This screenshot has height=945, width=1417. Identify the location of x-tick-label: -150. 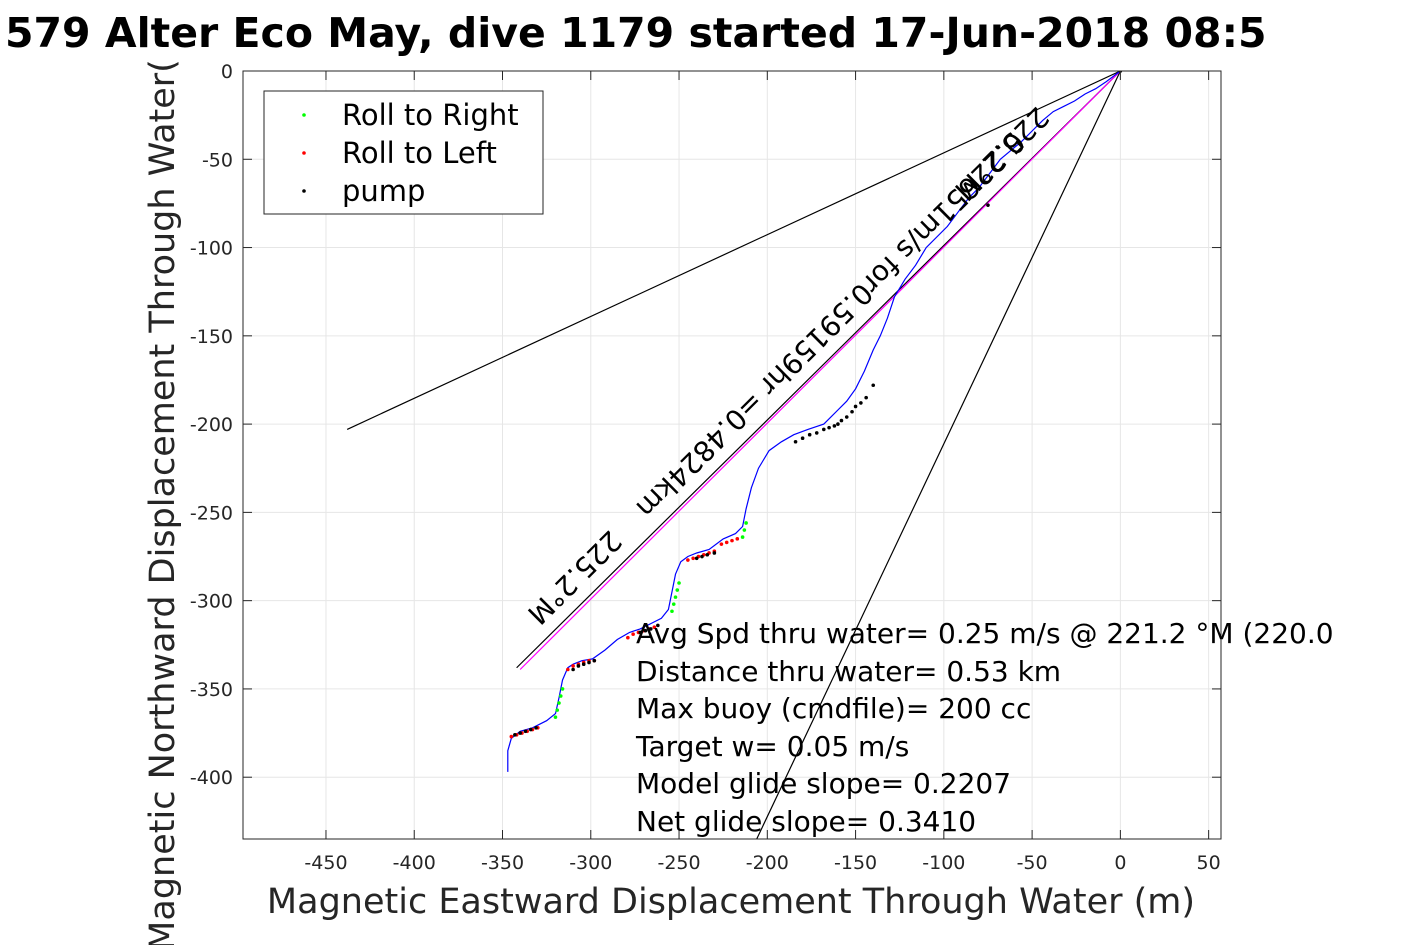
(855, 863).